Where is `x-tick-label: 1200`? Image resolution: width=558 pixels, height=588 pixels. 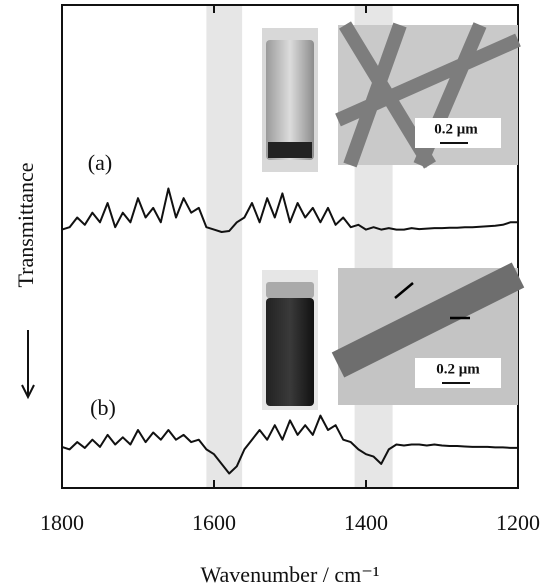
x-tick-label: 1200 is located at coordinates (518, 522).